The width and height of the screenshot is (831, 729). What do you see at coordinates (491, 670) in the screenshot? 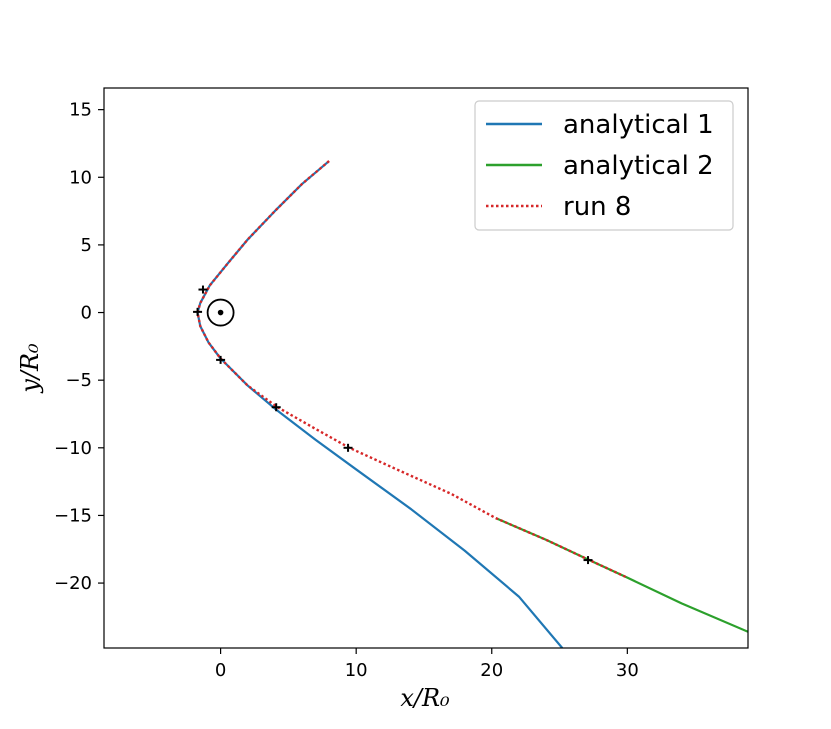
I see `x-tick-label: 20` at bounding box center [491, 670].